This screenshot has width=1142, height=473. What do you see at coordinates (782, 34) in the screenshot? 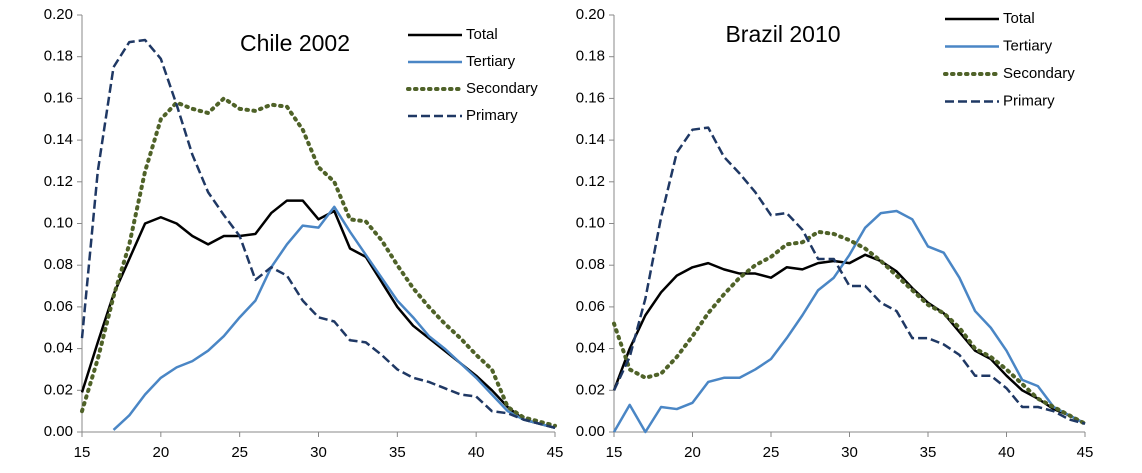
I see `chart-title: Brazil 2010` at bounding box center [782, 34].